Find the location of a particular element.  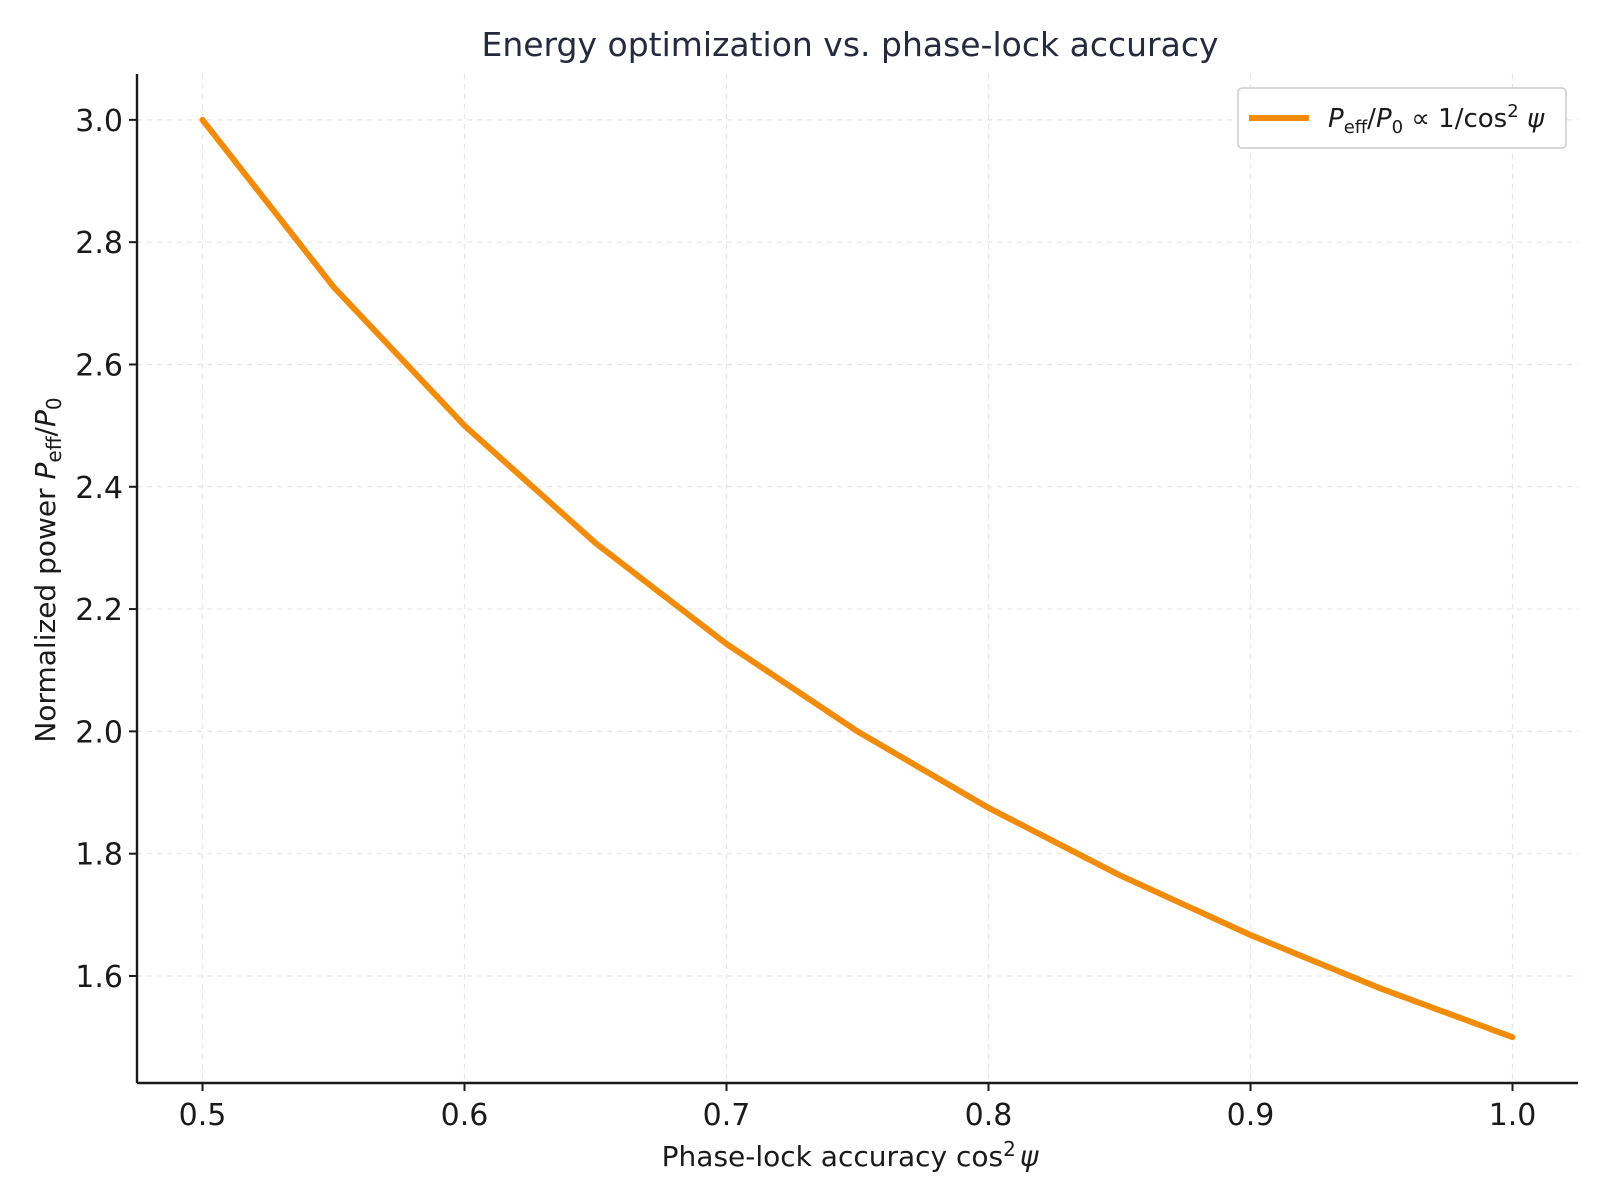

y-tick-label: 2.4 is located at coordinates (99, 488).